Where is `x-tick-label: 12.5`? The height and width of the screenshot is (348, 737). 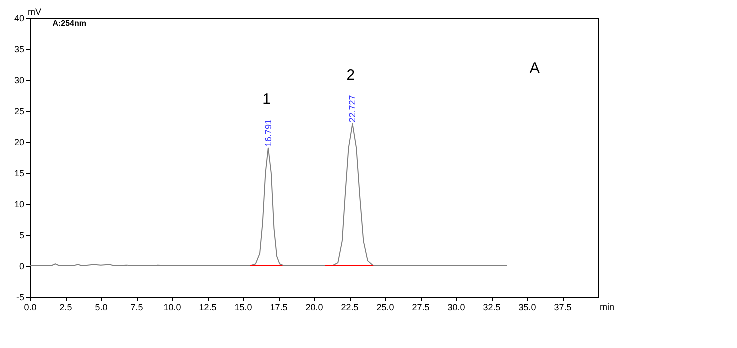 x-tick-label: 12.5 is located at coordinates (208, 307).